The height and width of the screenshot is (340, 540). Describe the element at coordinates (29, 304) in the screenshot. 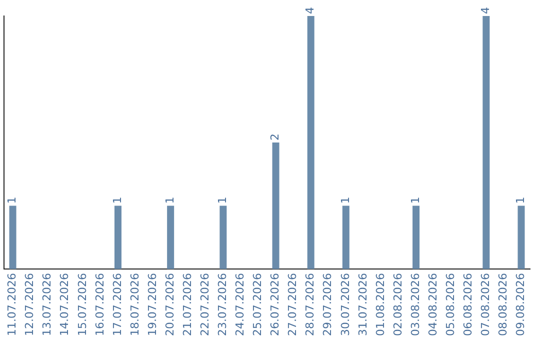

I see `x-tick-label: 12.07.2026` at that location.